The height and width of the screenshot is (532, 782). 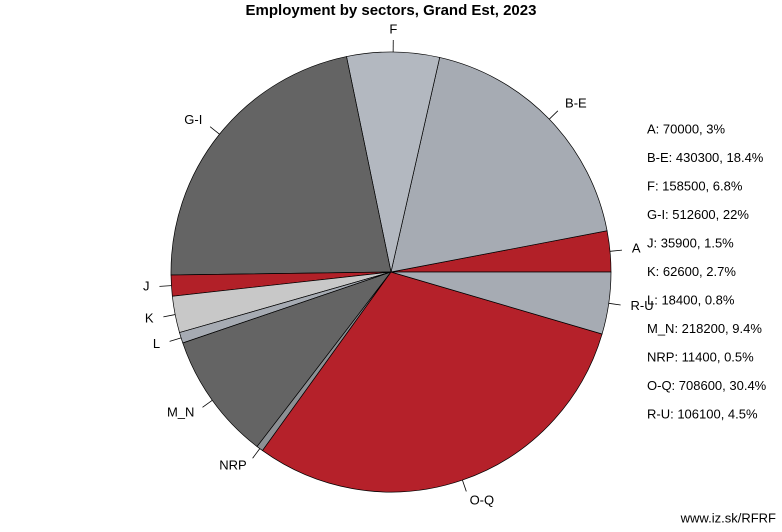 What do you see at coordinates (642, 305) in the screenshot?
I see `slice-label: R-U` at bounding box center [642, 305].